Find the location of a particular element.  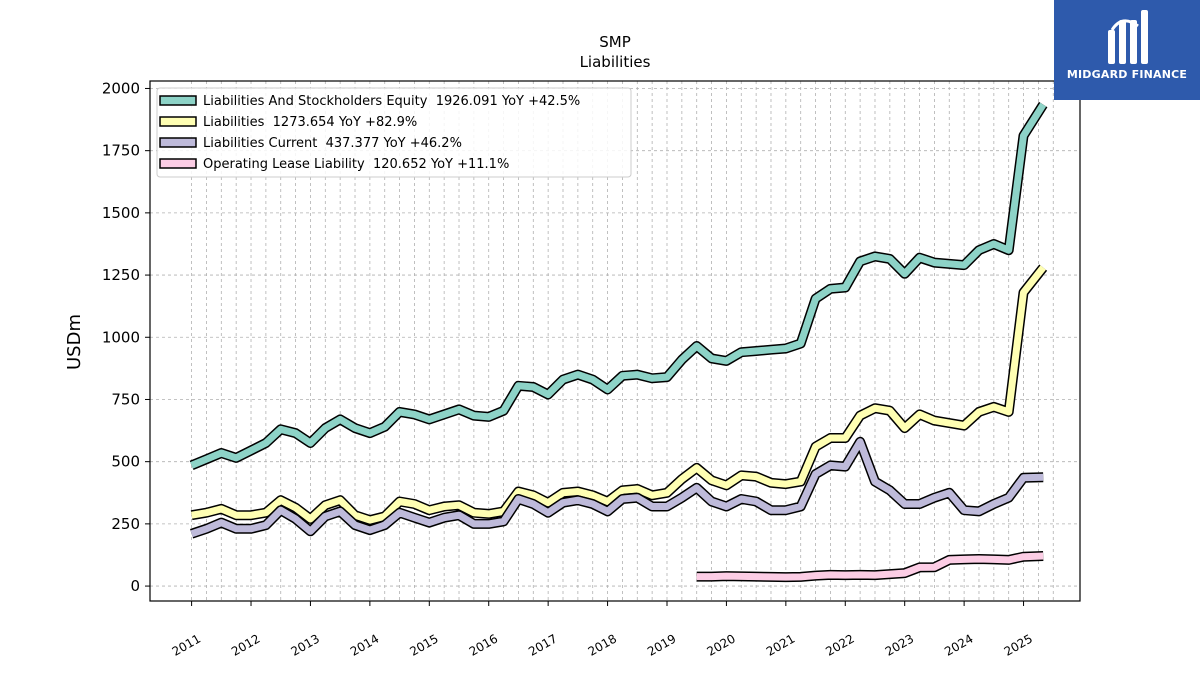

y-tick-label: 1000 is located at coordinates (121, 337).